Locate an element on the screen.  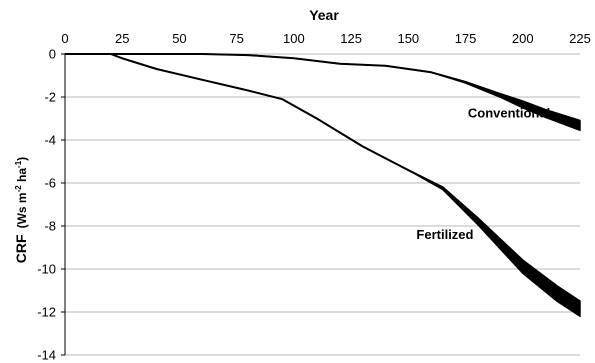
x-tick-label: 100 is located at coordinates (294, 38).